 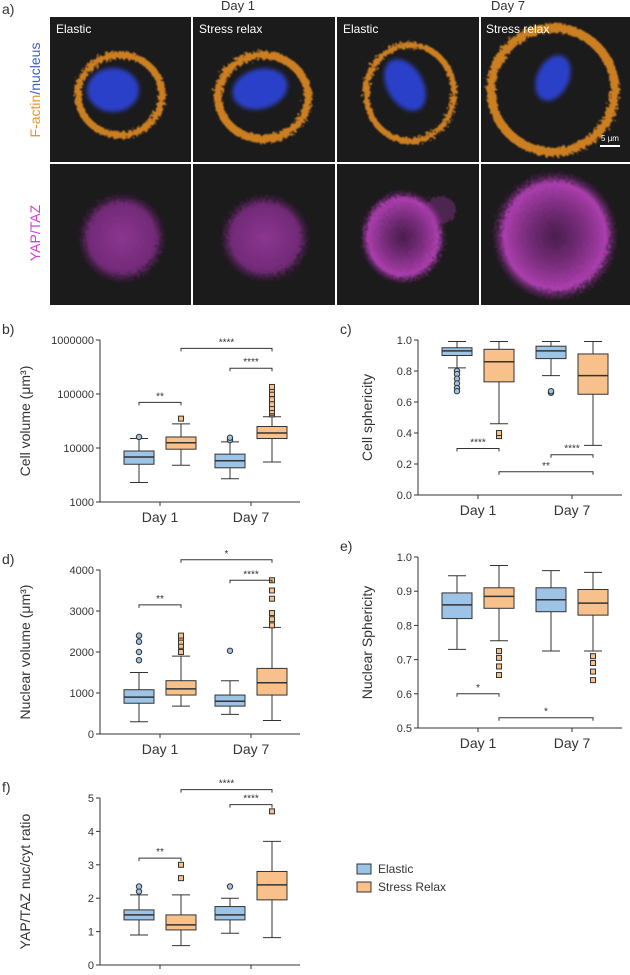 I want to click on y-tick-label: 3000, so click(x=82, y=612).